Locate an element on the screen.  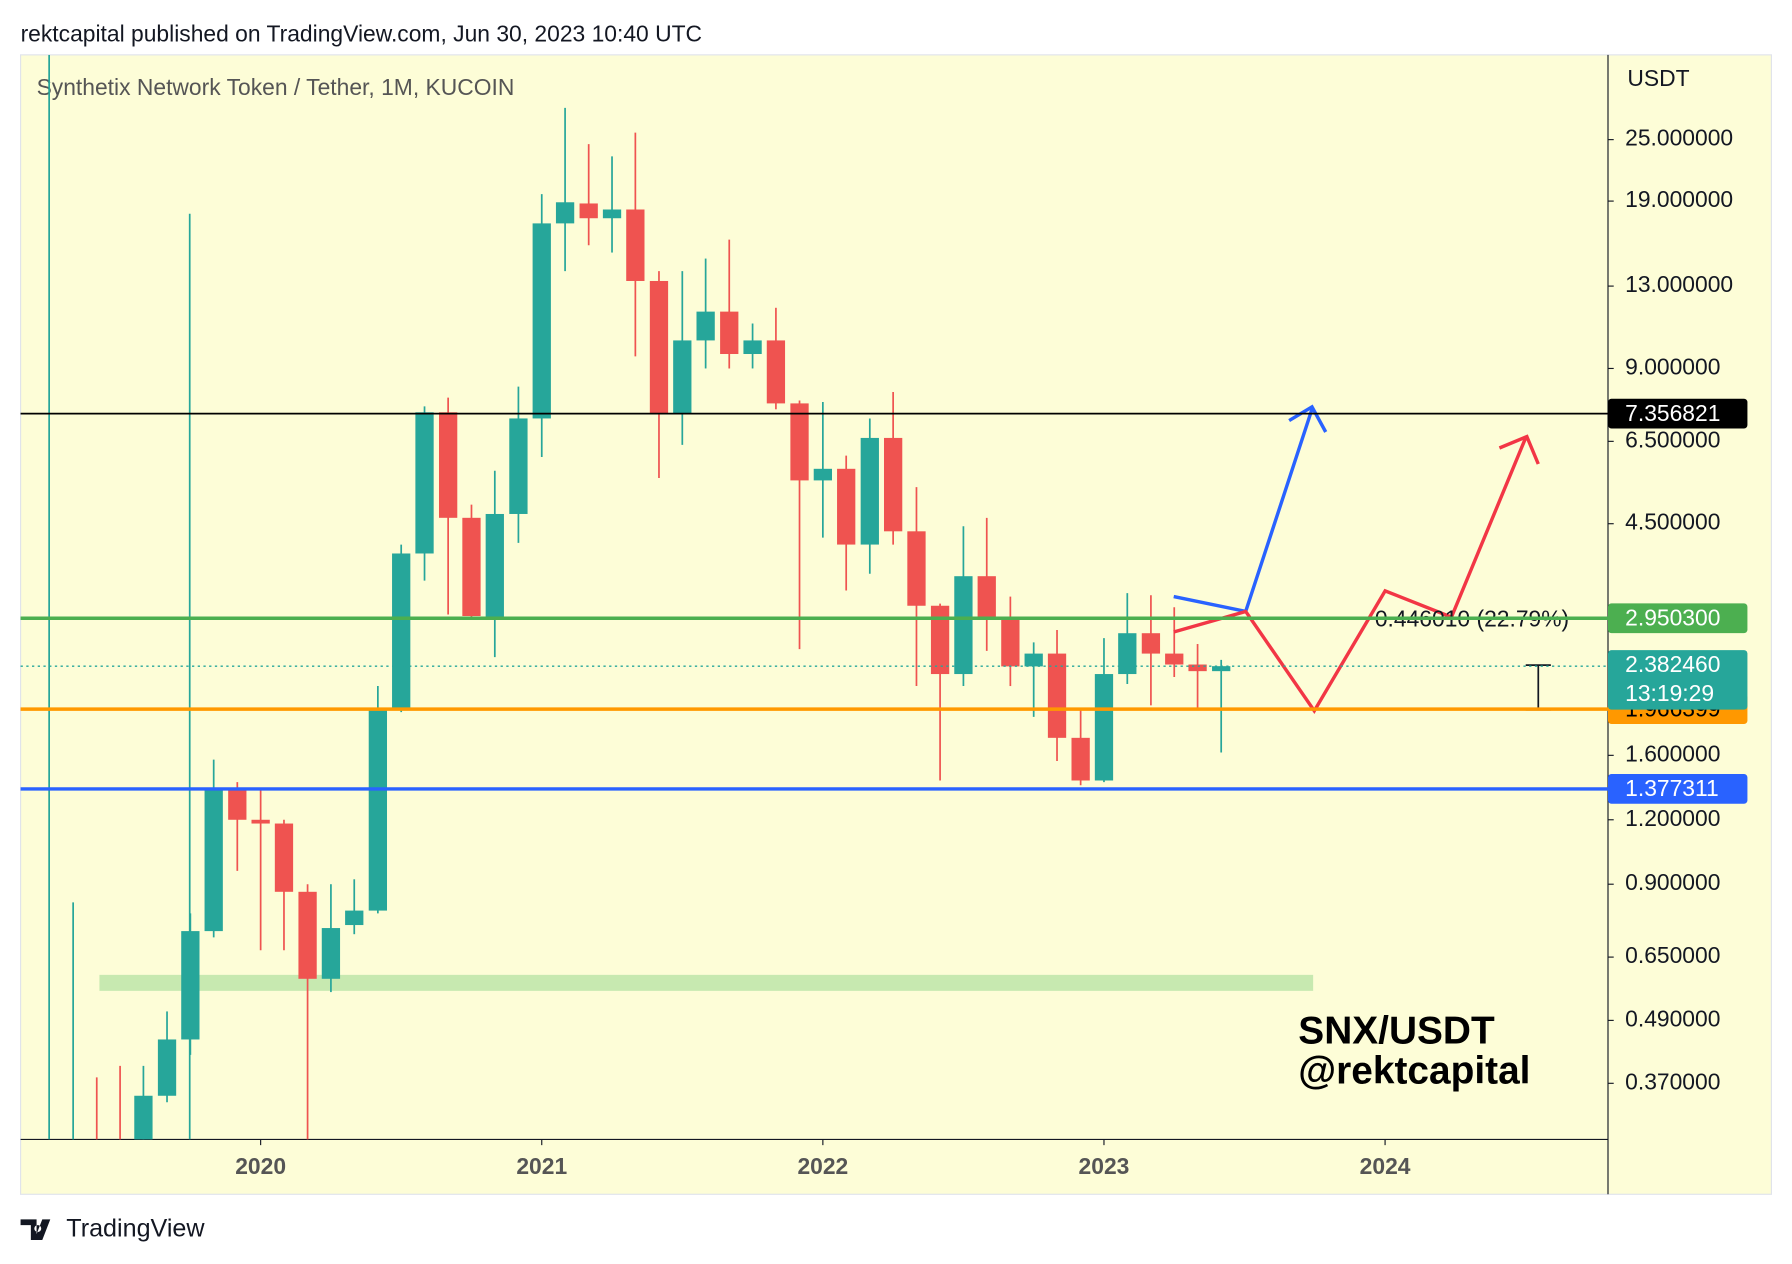
price-label: 2.950300 is located at coordinates (1672, 617).